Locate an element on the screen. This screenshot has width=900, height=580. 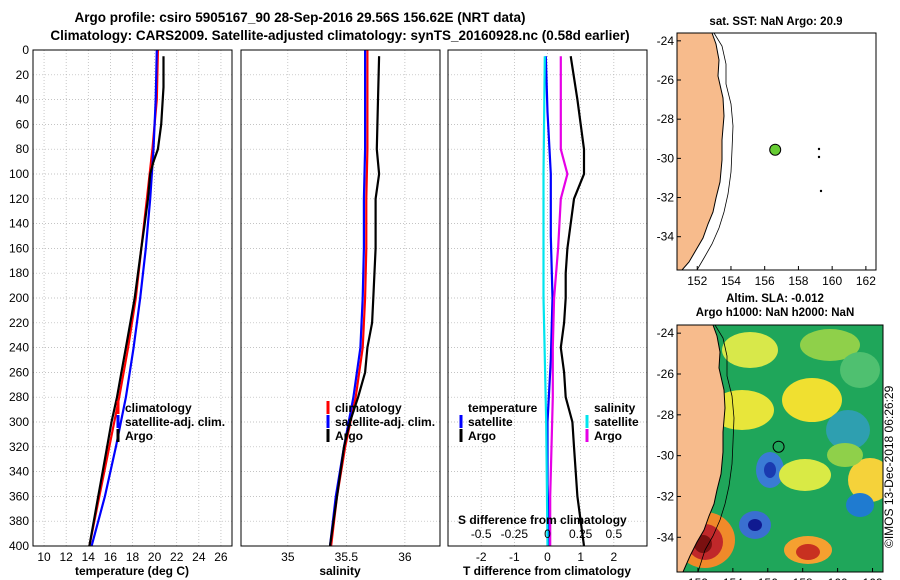
lon-tick-label: 158 is located at coordinates (803, 578).